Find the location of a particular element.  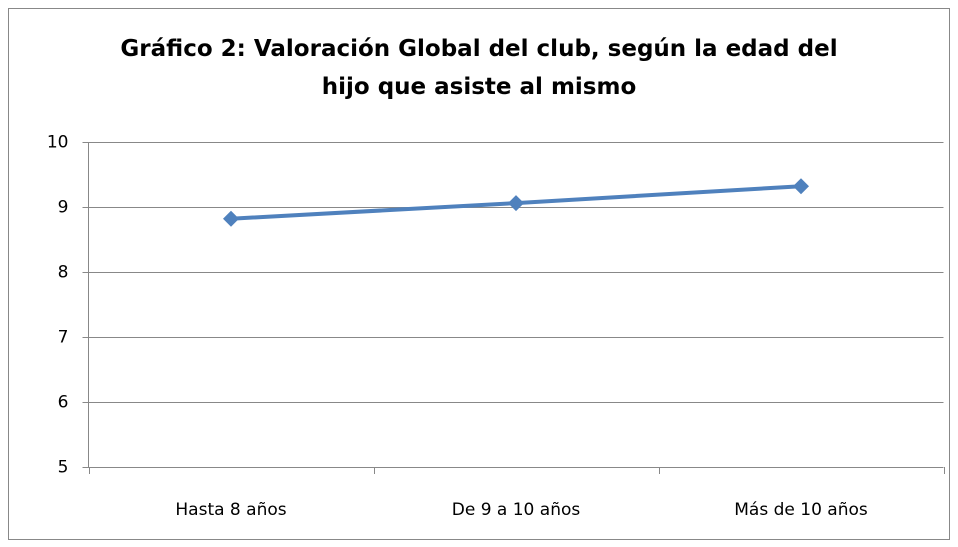

y-tick-label: 10 is located at coordinates (58, 143).